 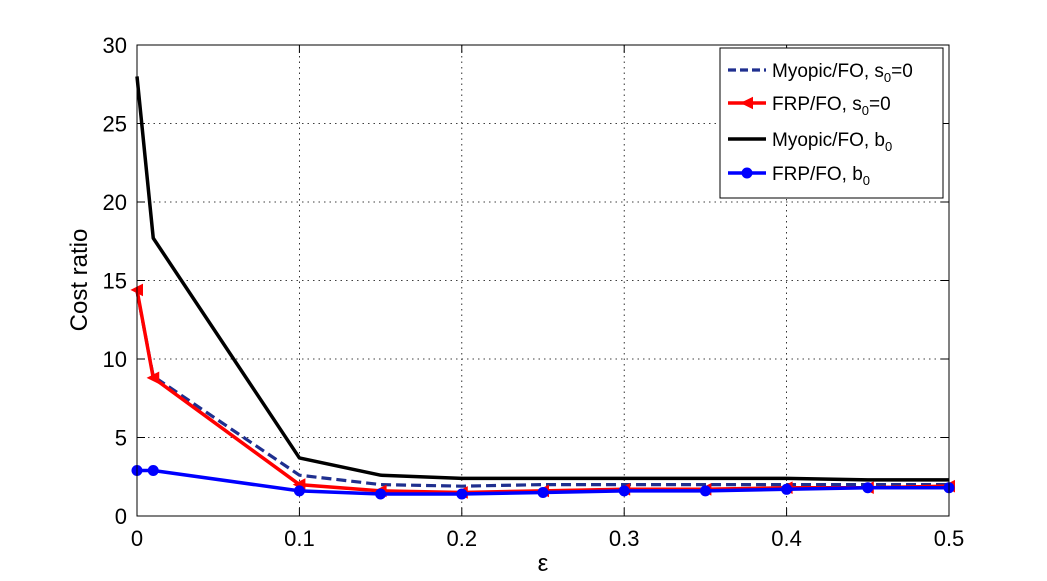 I want to click on legend-entry-3: Myopic/FO, b0, so click(x=810, y=142).